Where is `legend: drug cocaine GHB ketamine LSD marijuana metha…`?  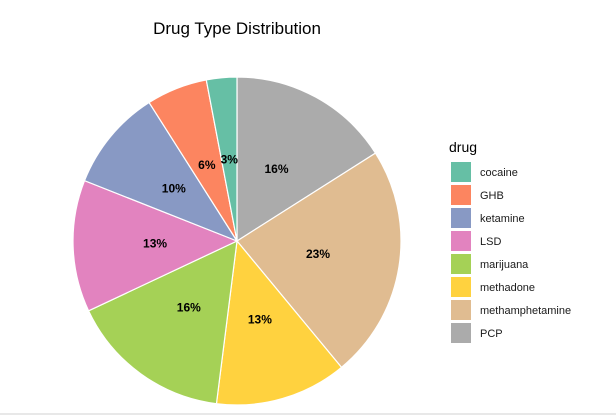 legend: drug cocaine GHB ketamine LSD marijuana metha… is located at coordinates (510, 241).